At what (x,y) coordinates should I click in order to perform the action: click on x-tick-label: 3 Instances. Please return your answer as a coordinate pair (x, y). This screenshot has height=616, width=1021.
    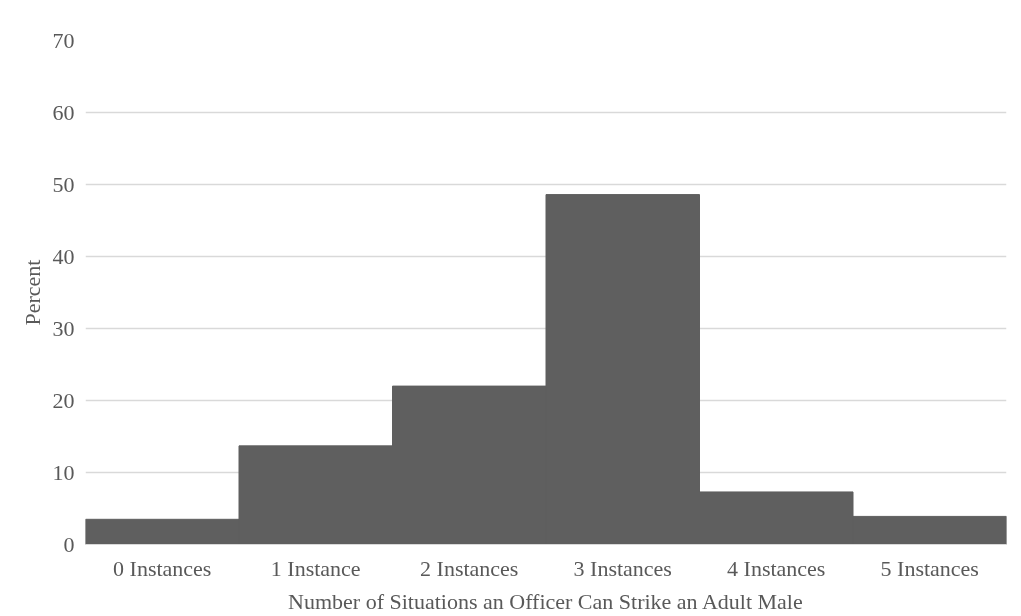
    Looking at the image, I should click on (622, 568).